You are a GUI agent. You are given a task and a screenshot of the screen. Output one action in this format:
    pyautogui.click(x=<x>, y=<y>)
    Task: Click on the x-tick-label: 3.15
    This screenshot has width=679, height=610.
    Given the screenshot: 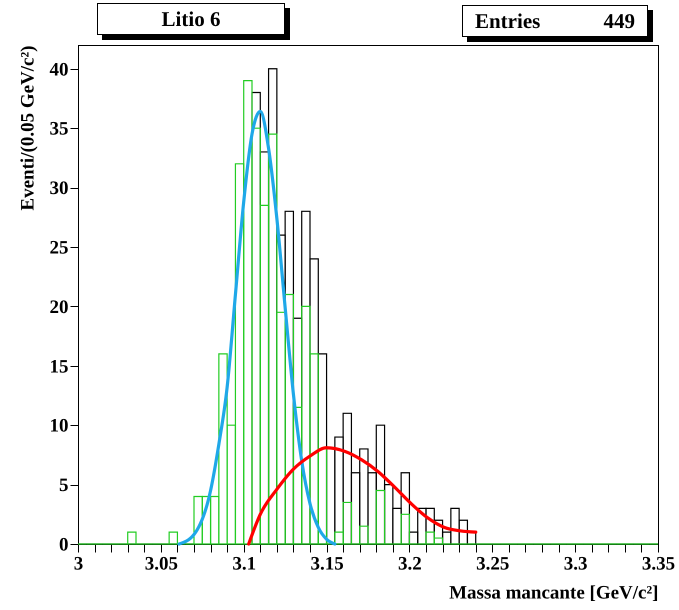 What is the action you would take?
    pyautogui.click(x=327, y=564)
    